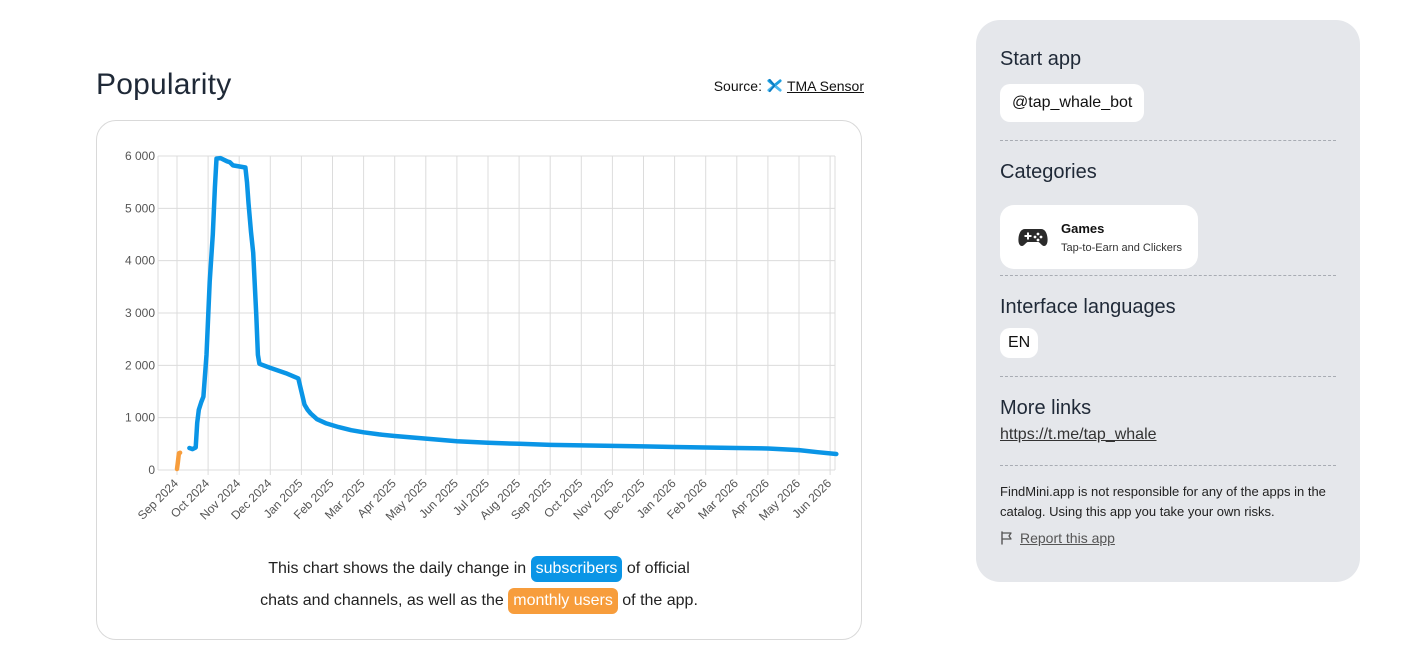 The image size is (1416, 653). I want to click on y-tick-label: 2 000, so click(140, 365).